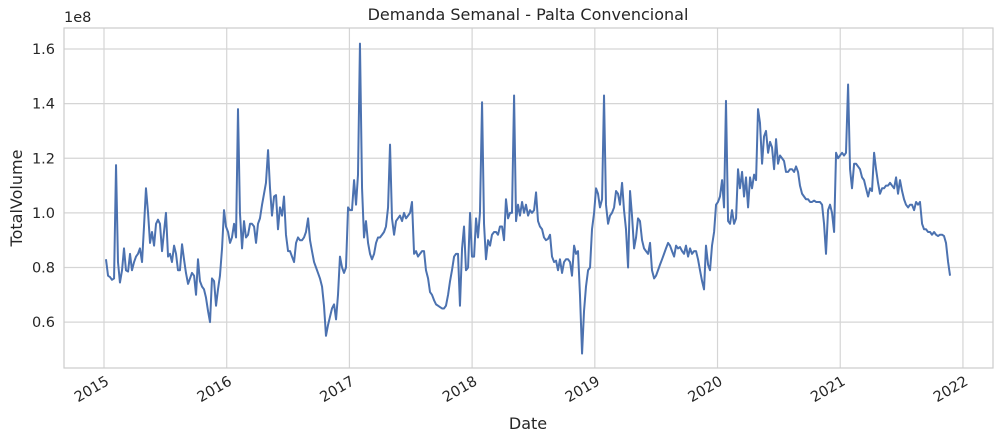 The height and width of the screenshot is (446, 1001). Describe the element at coordinates (77, 18) in the screenshot. I see `y-offset-label: 1e8` at that location.